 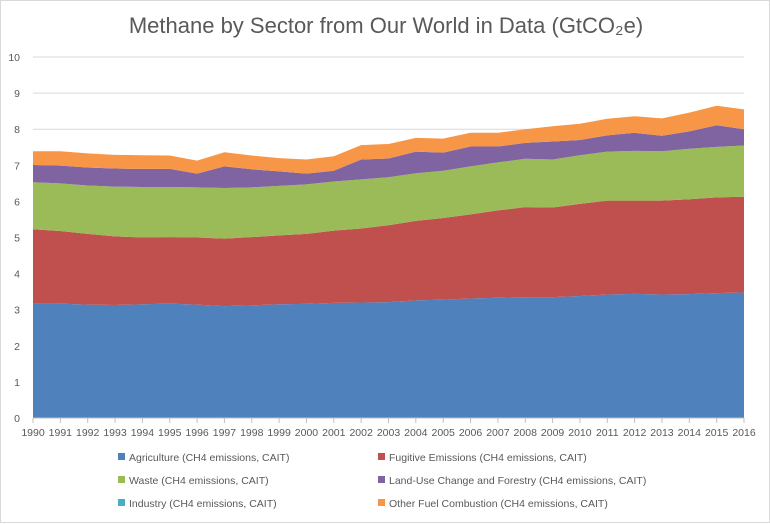 What do you see at coordinates (744, 433) in the screenshot?
I see `x-tick-label: 2016` at bounding box center [744, 433].